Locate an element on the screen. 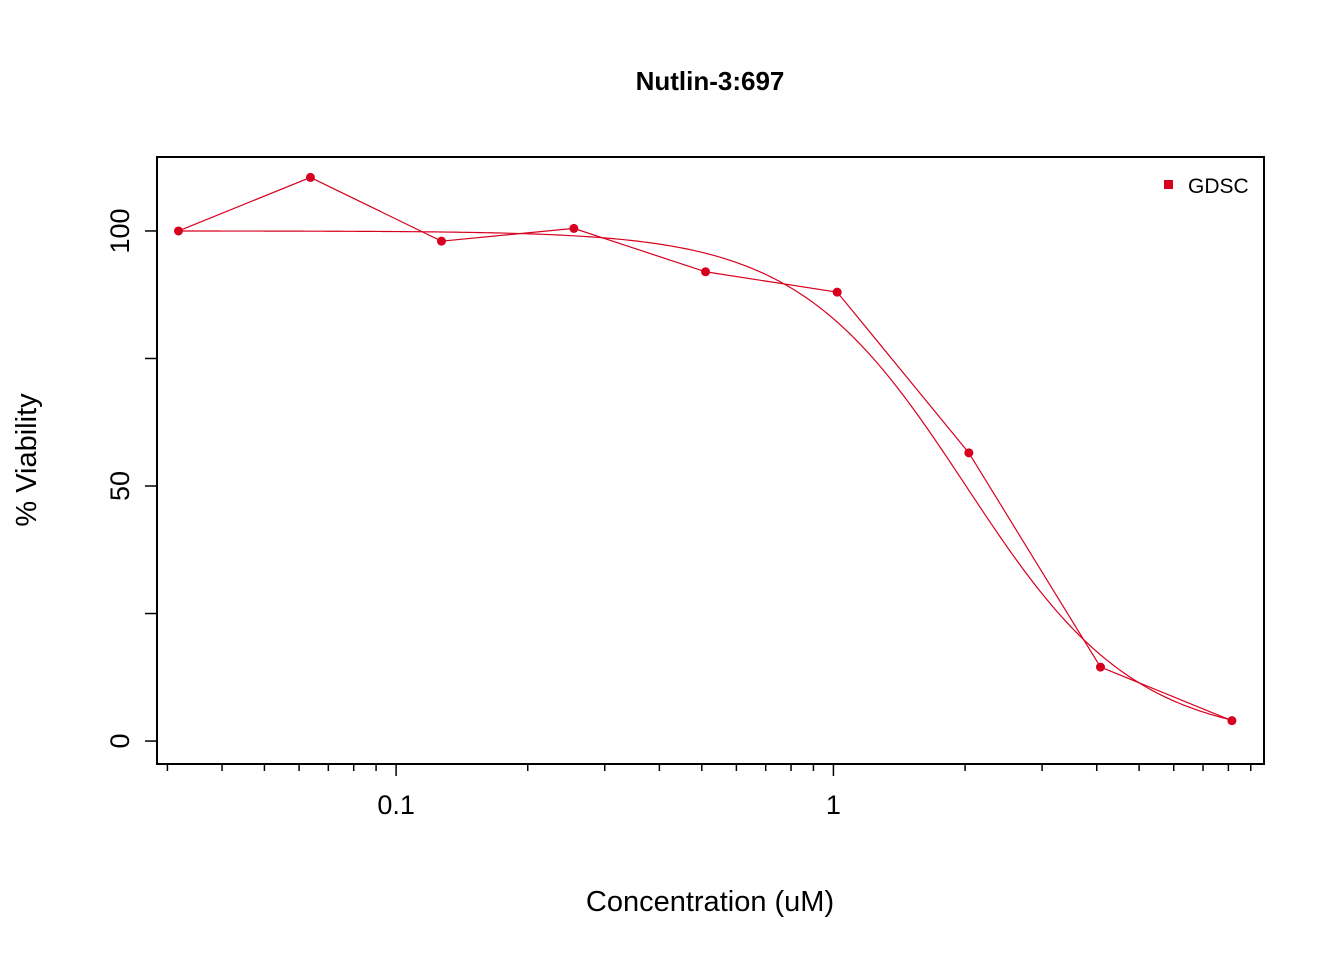 The image size is (1344, 960). legend-label-gdsc: GDSC is located at coordinates (1218, 186).